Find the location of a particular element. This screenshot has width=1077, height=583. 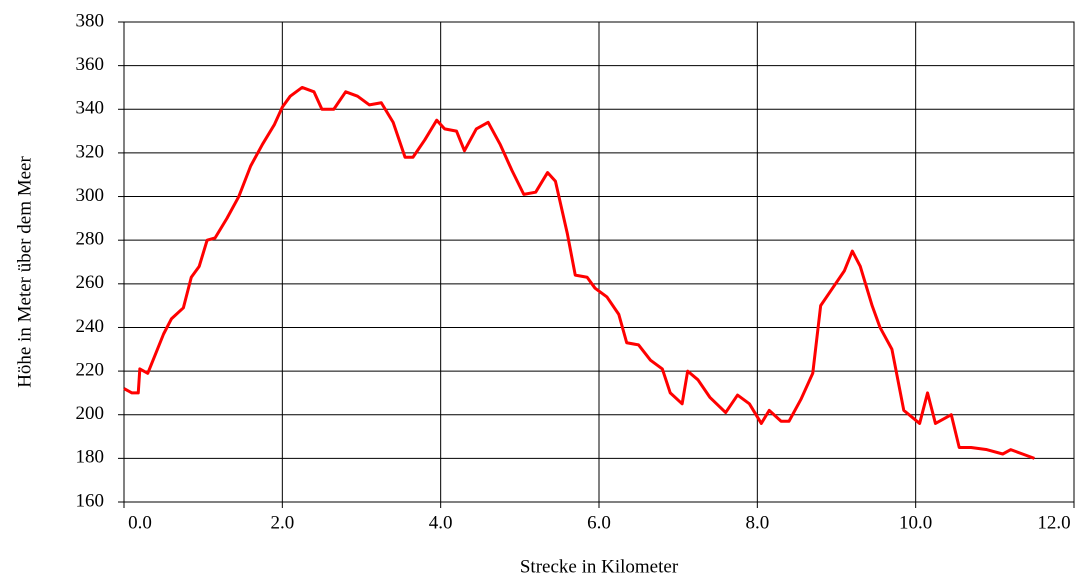

y-tick-label: 300 is located at coordinates (90, 195).